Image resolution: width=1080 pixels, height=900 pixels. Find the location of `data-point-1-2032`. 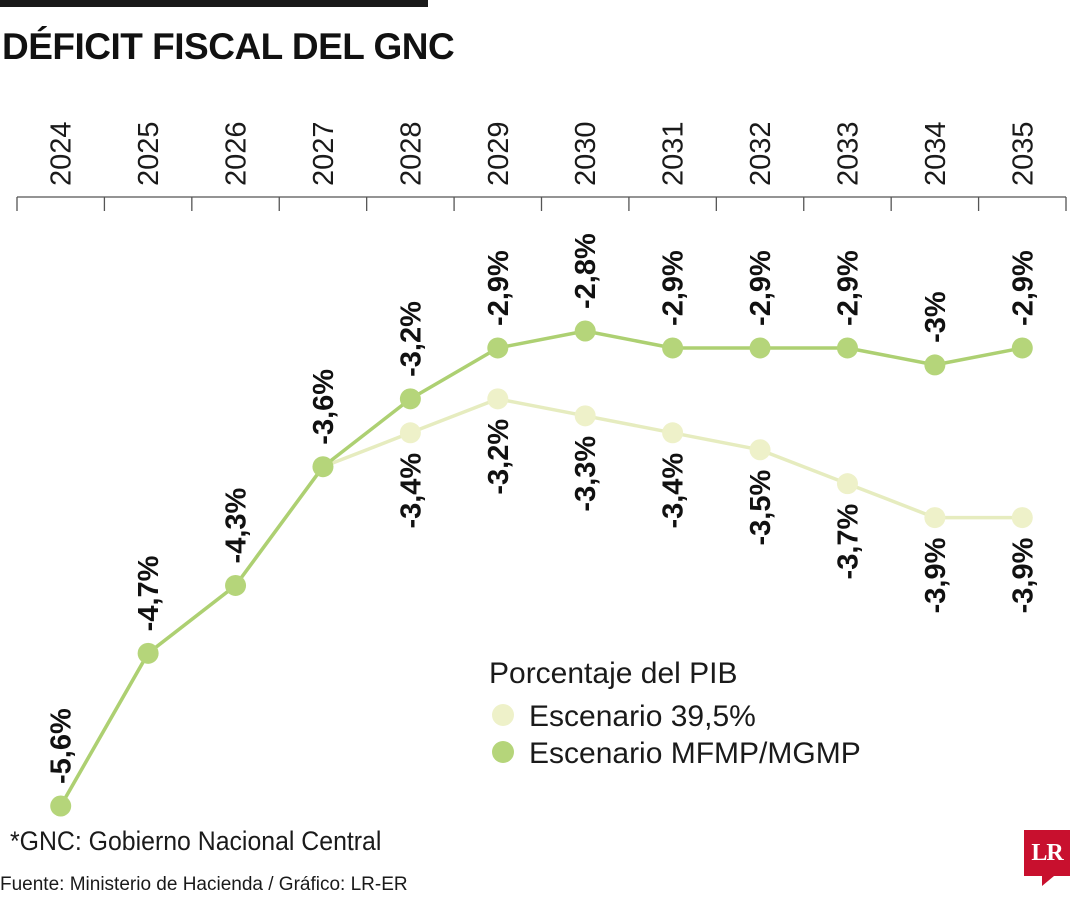

data-point-1-2032 is located at coordinates (760, 348).